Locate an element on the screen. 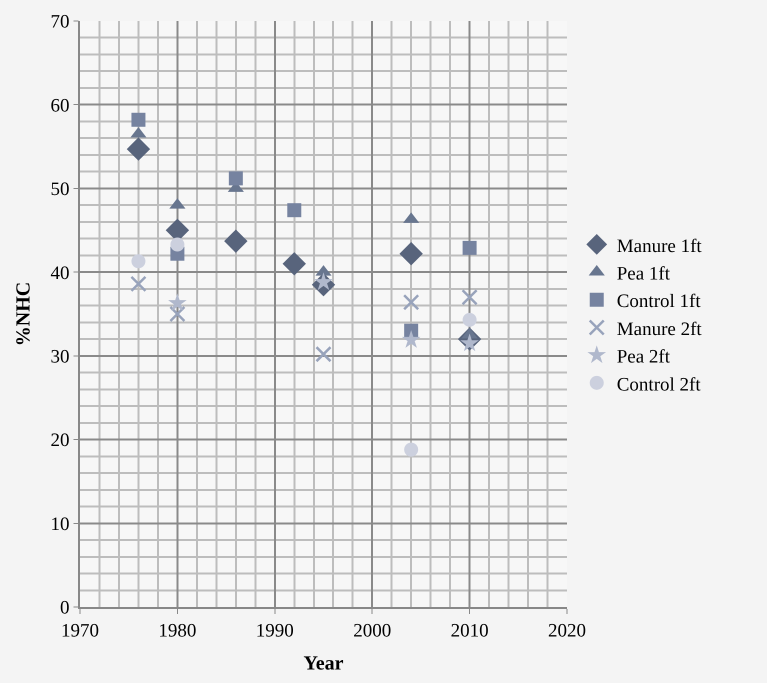 The width and height of the screenshot is (767, 683). y-tick-label: 20 is located at coordinates (60, 441).